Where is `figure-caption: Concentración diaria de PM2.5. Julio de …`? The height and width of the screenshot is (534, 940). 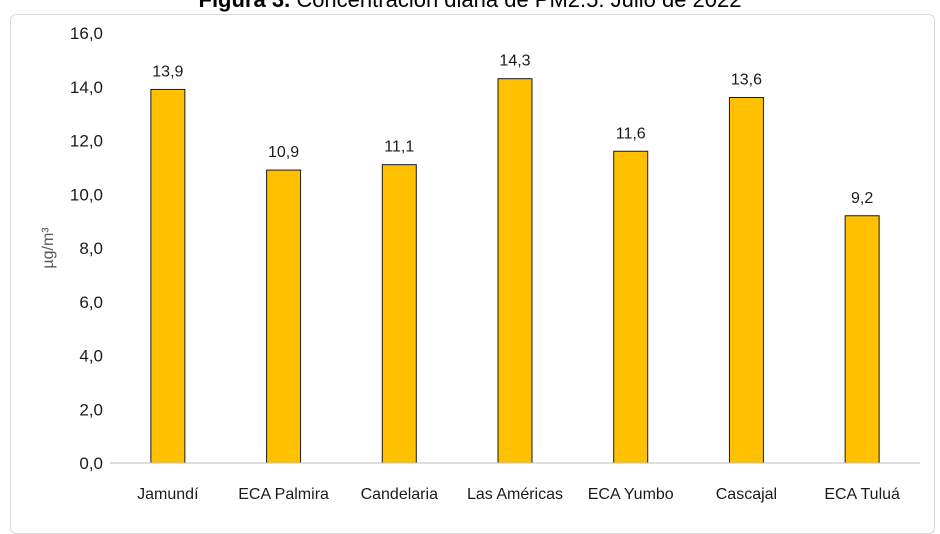
figure-caption: Concentración diaria de PM2.5. Julio de … is located at coordinates (518, 6).